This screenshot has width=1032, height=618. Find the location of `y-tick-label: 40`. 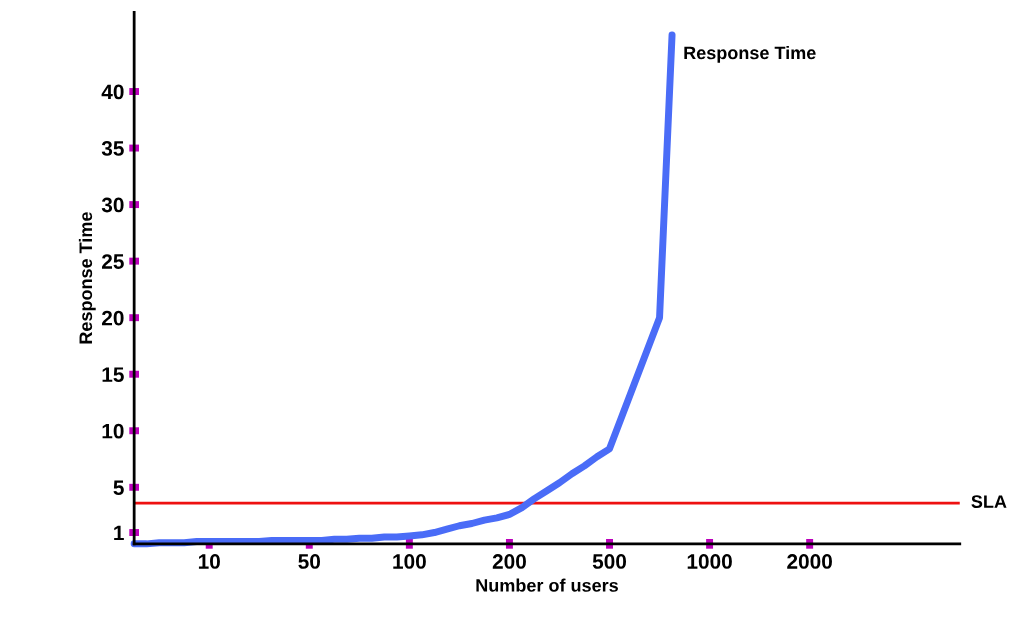

y-tick-label: 40 is located at coordinates (112, 92).